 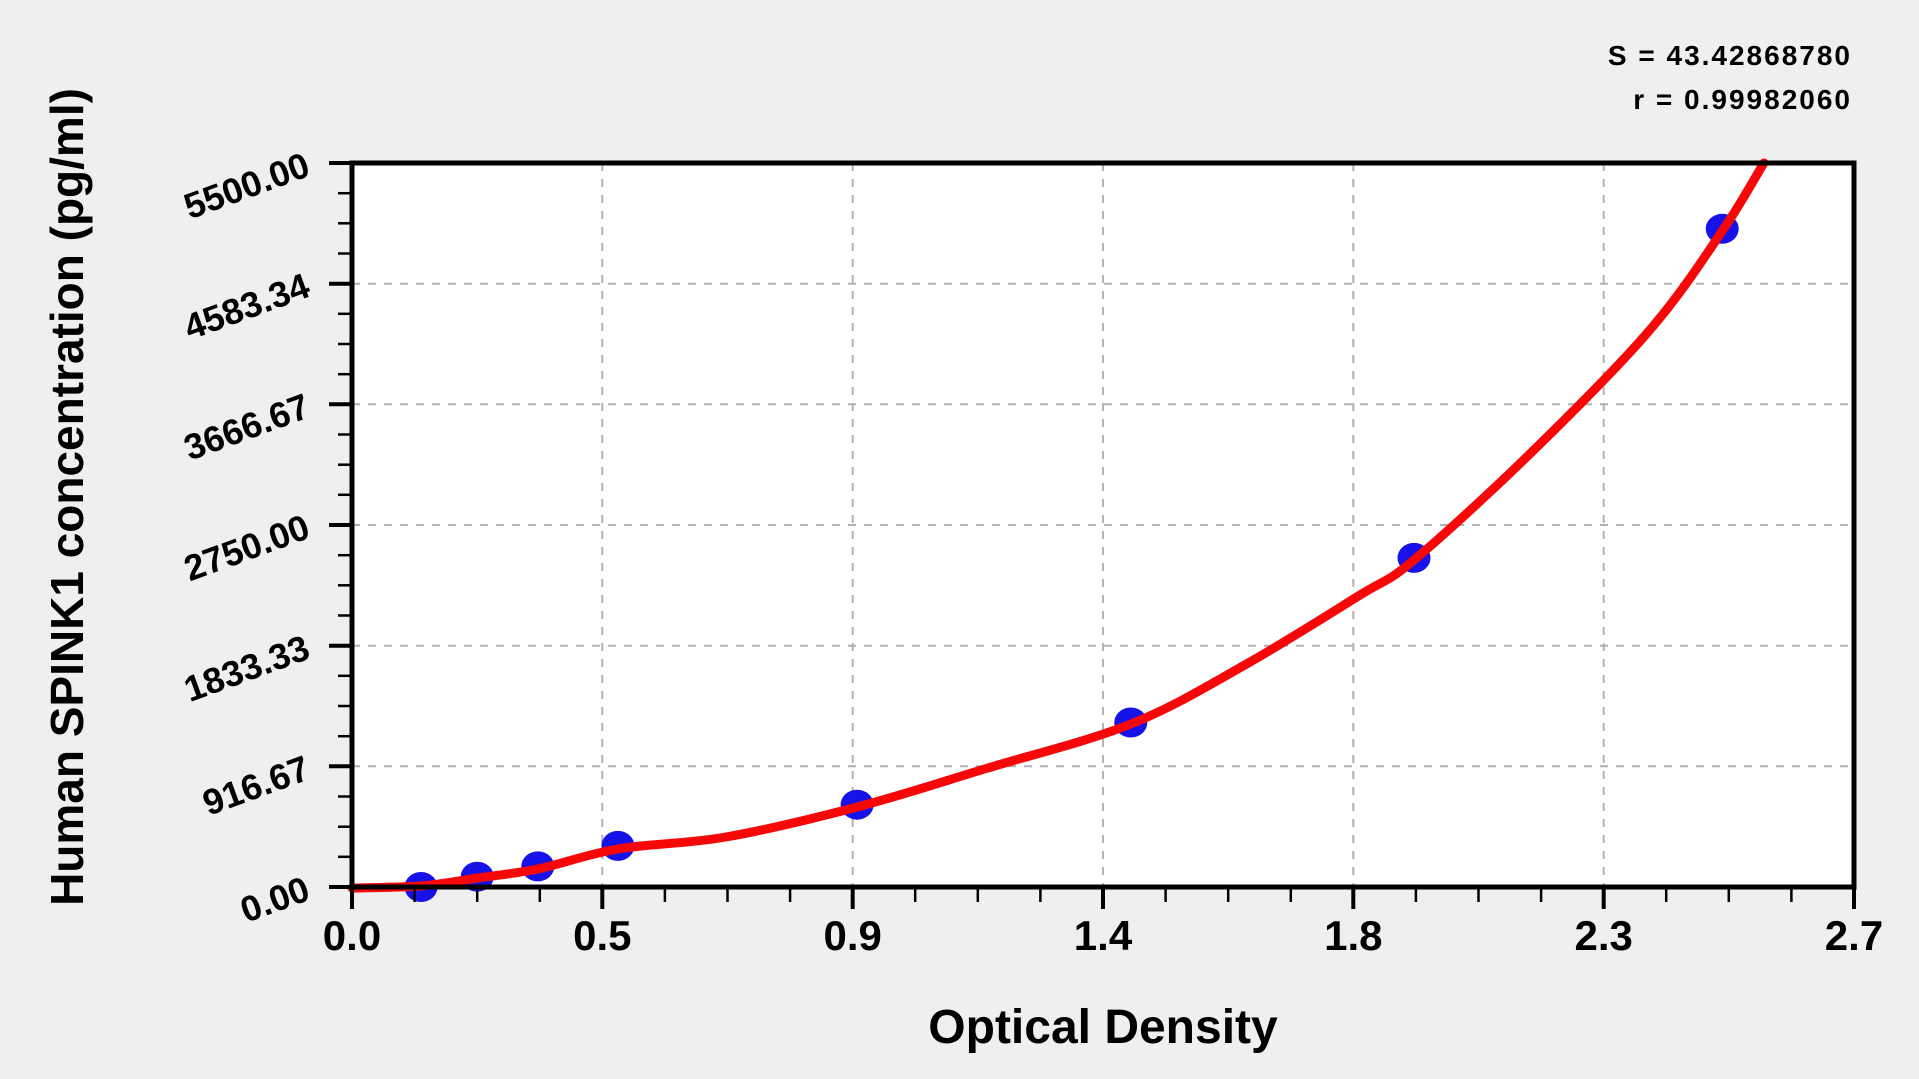 I want to click on fit-stat-r: r = 0.99982060, so click(x=1742, y=99).